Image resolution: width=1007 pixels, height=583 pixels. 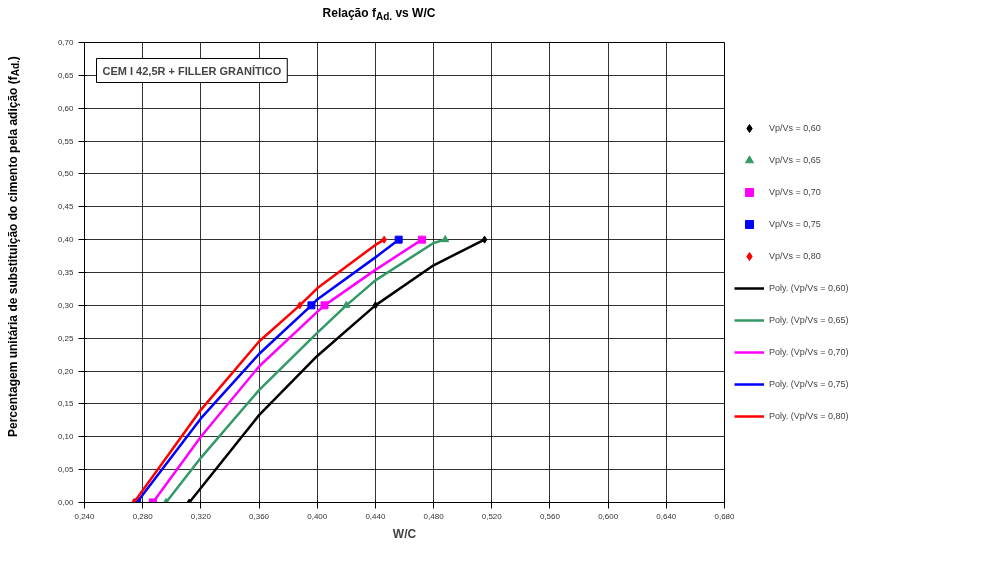 I want to click on legend-label: Vp/Vs = 0,75, so click(x=795, y=224).